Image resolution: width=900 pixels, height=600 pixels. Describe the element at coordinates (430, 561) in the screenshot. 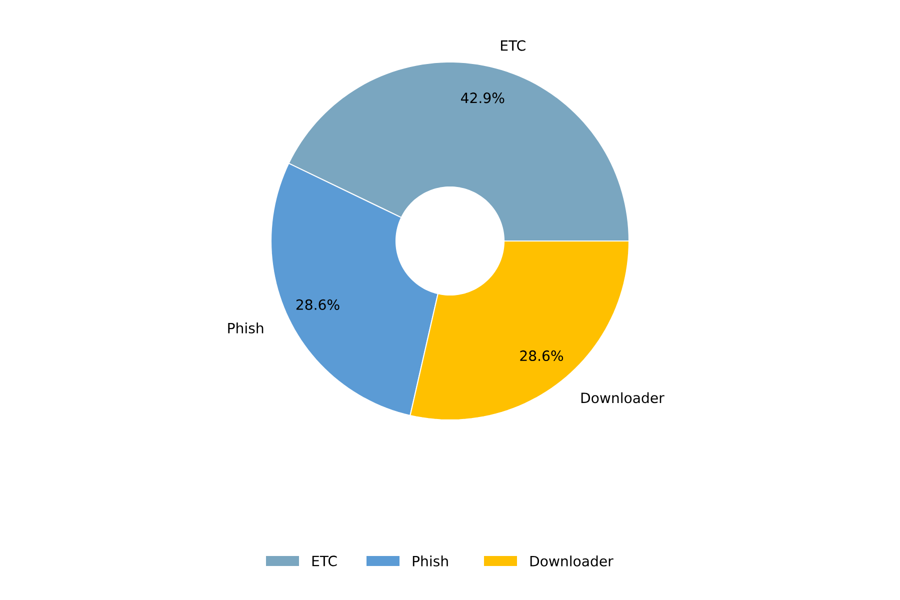

I see `legend-label: Phish` at that location.